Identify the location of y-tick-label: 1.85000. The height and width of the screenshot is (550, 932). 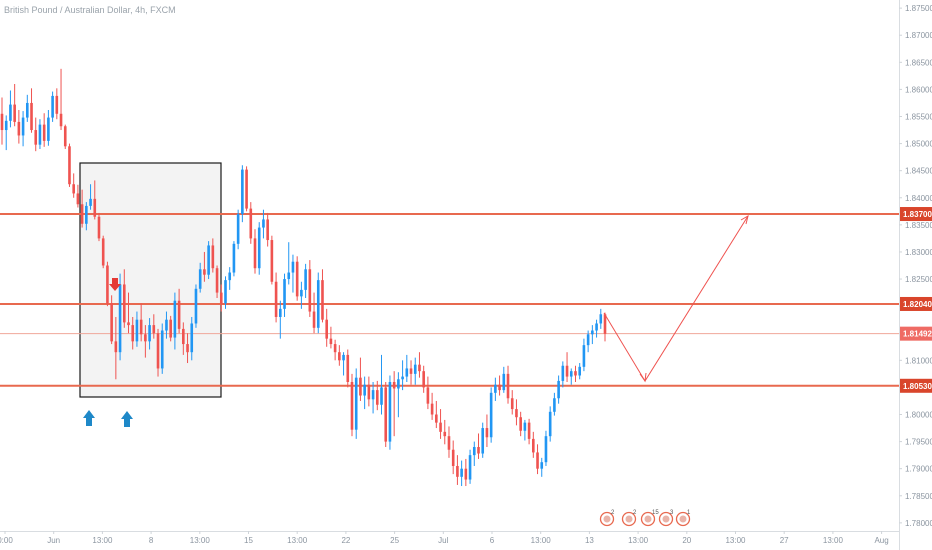
(918, 144).